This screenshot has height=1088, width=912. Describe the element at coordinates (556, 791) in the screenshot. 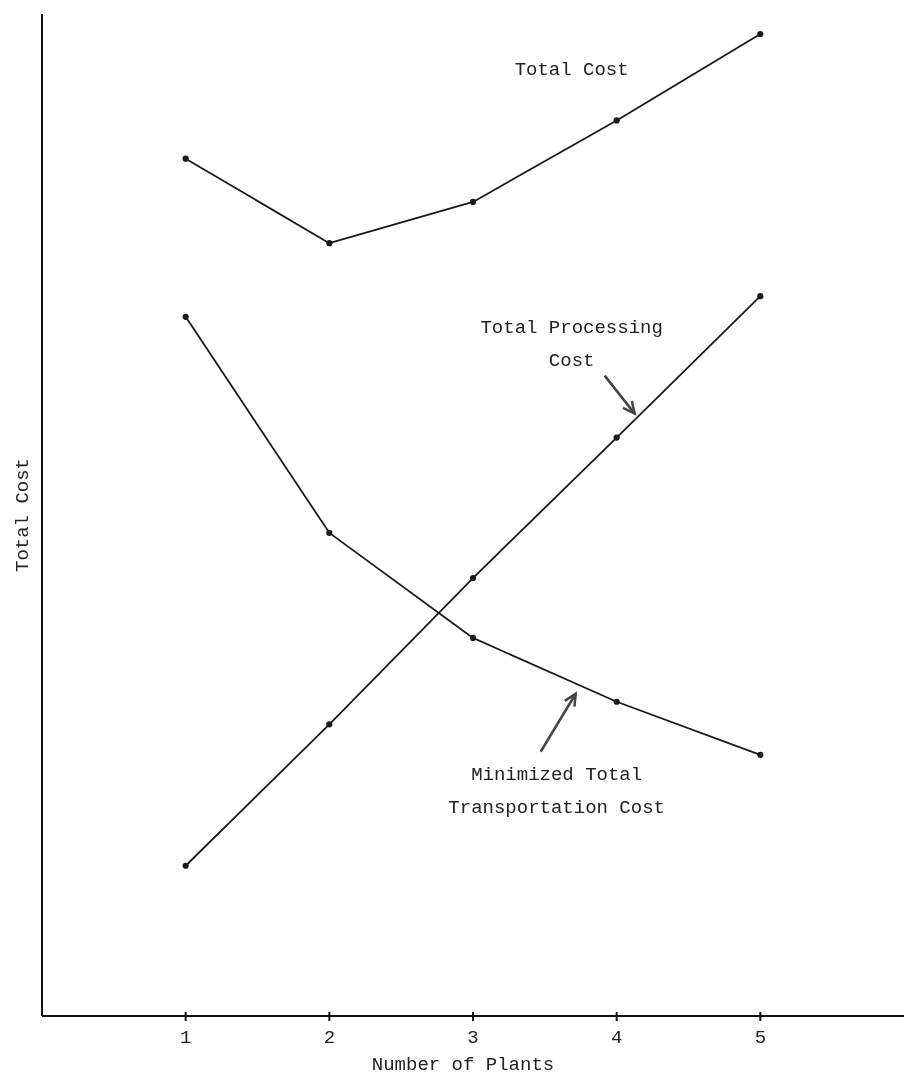

I see `text: Minimized Total Transportation Cost` at that location.